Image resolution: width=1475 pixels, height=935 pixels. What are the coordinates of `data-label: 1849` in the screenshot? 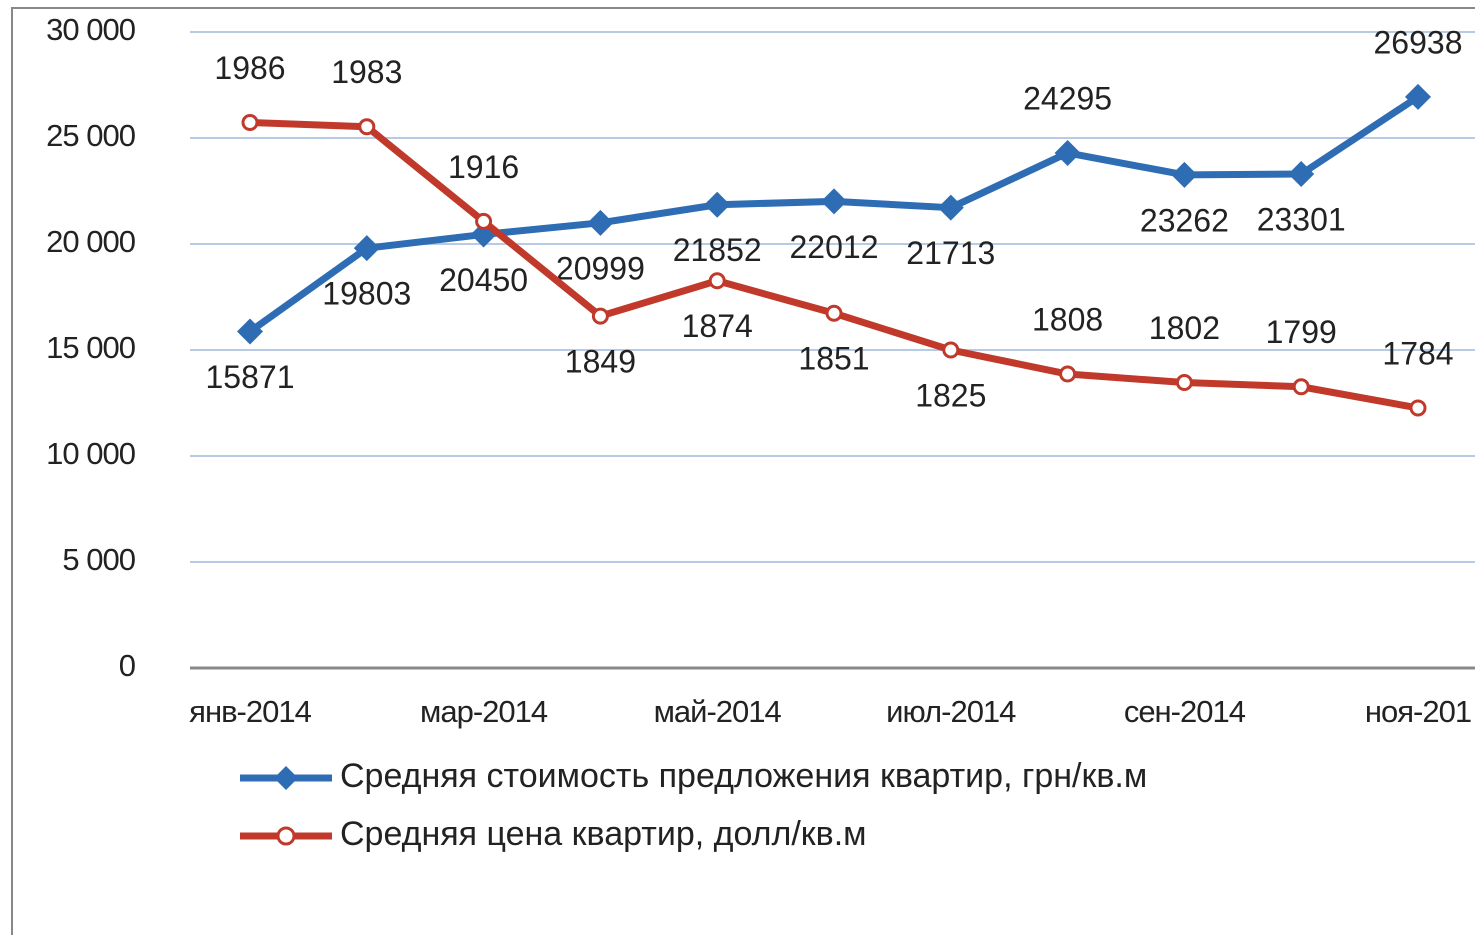 It's located at (600, 362).